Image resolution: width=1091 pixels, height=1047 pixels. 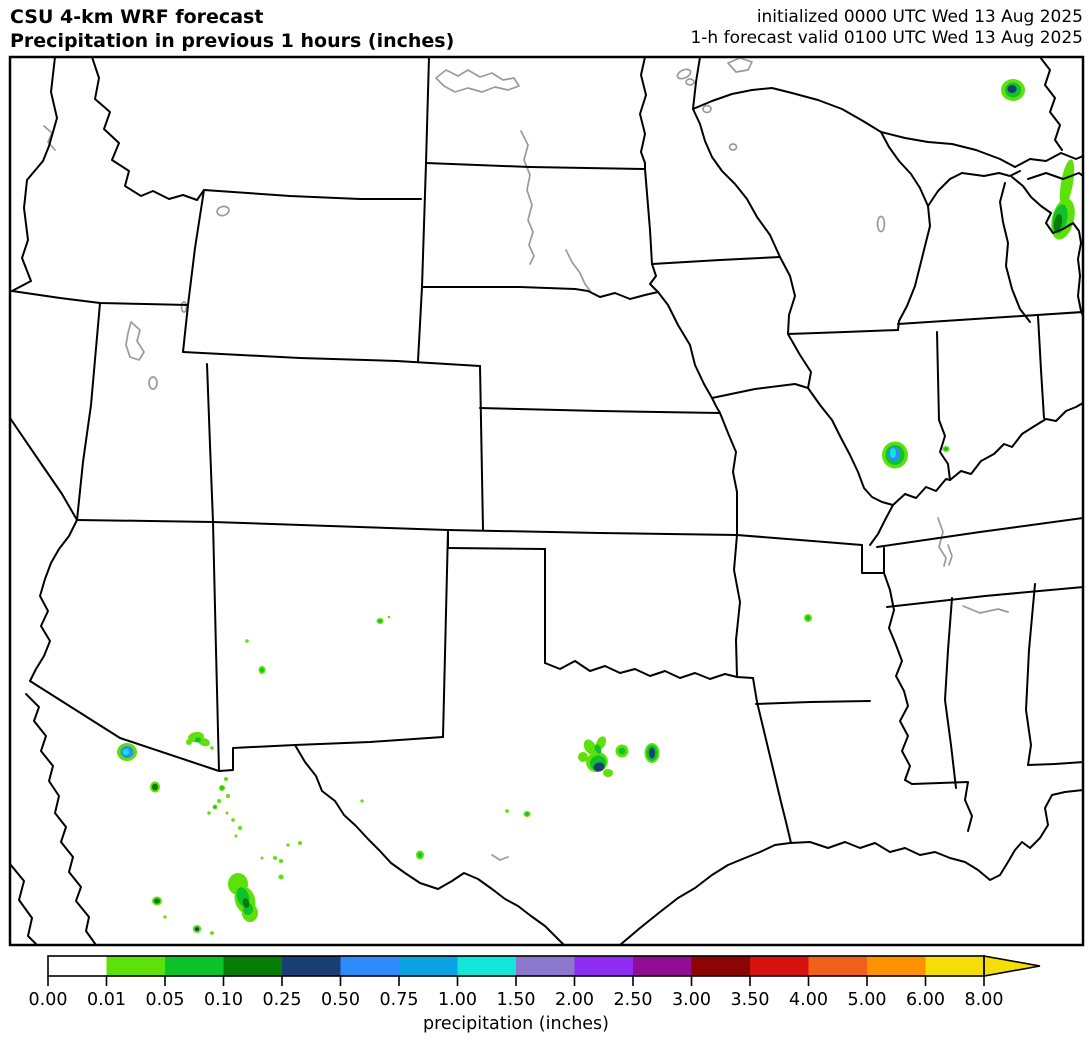 What do you see at coordinates (516, 1000) in the screenshot?
I see `colorbar-tick-label: 1.50` at bounding box center [516, 1000].